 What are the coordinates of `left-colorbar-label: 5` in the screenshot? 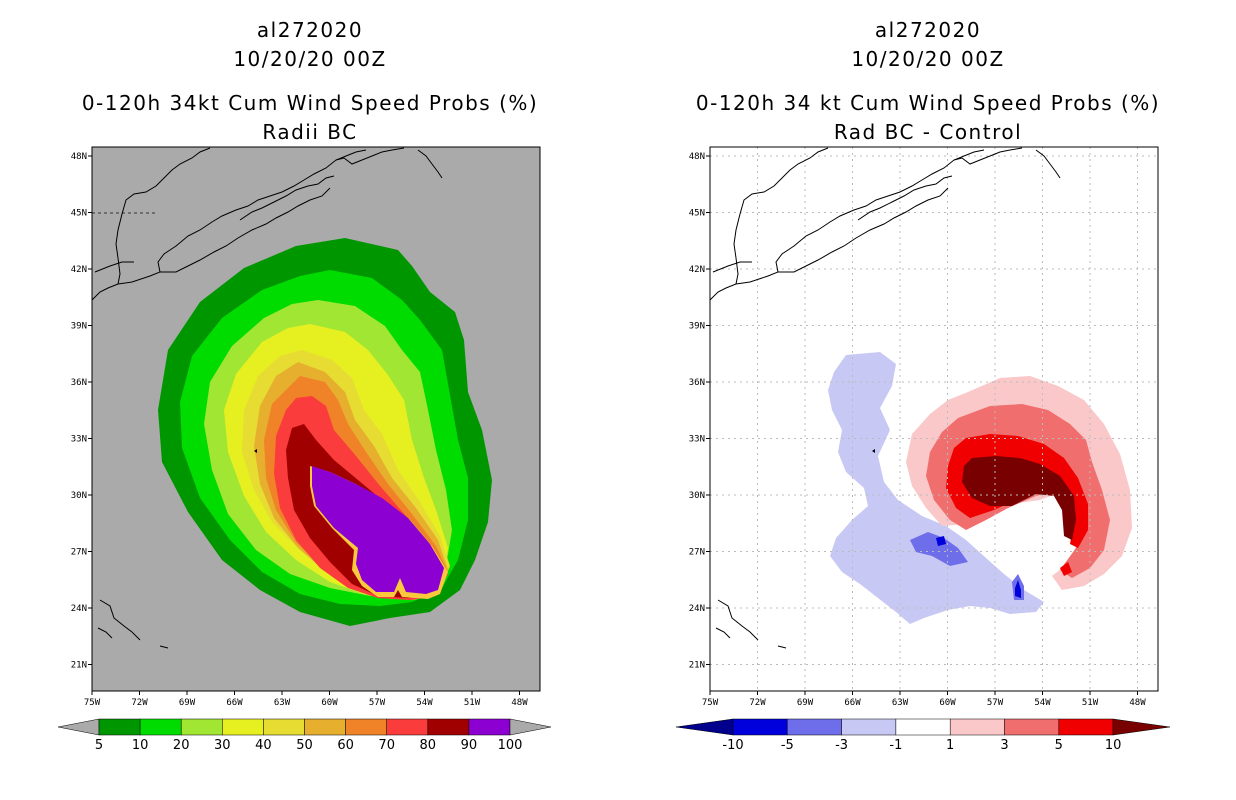 It's located at (99, 745).